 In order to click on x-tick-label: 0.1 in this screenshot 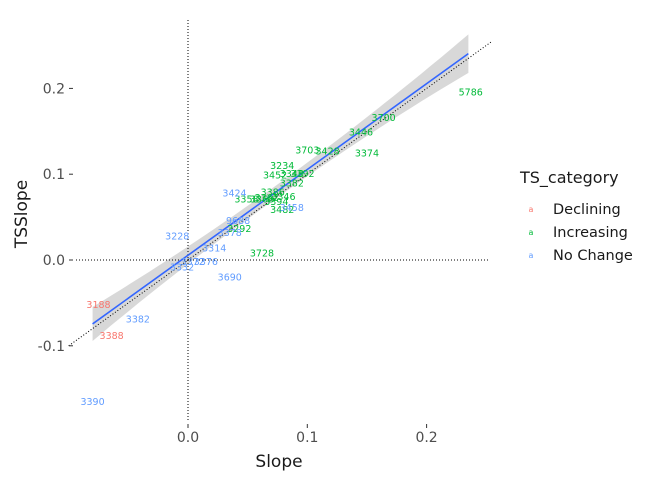, I will do `click(307, 438)`.